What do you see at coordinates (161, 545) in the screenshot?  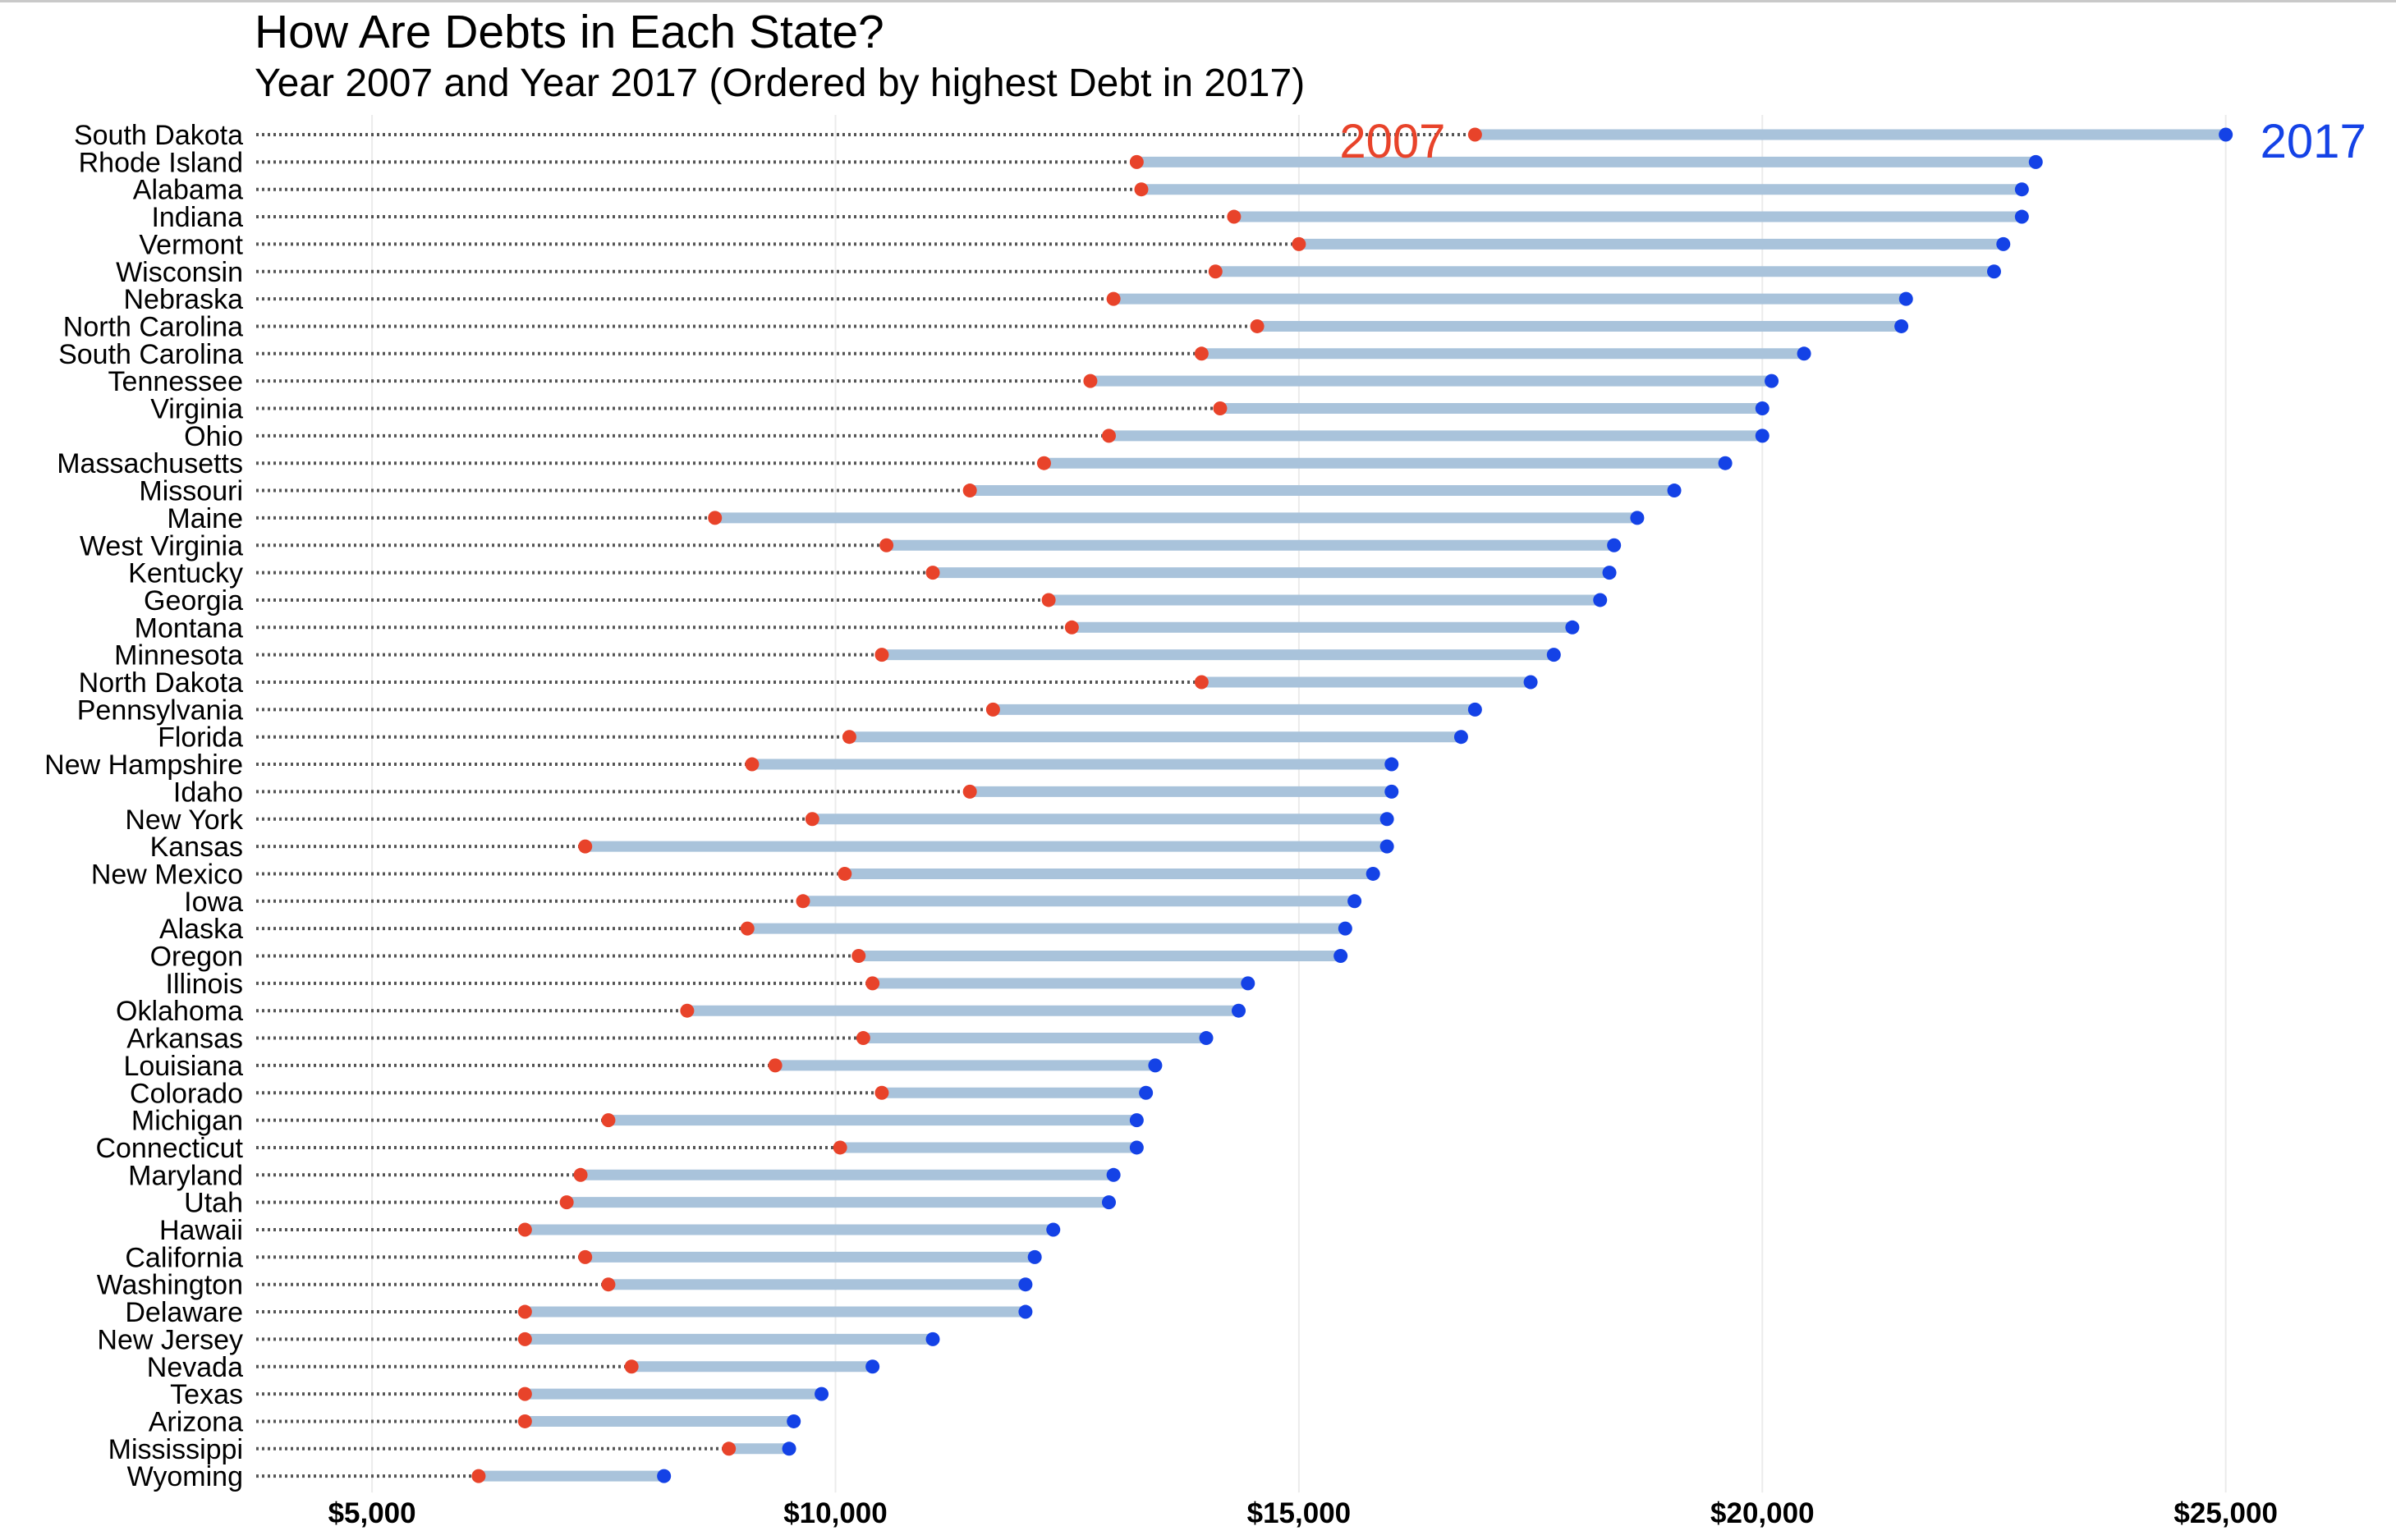 I see `state-label: West Virginia` at bounding box center [161, 545].